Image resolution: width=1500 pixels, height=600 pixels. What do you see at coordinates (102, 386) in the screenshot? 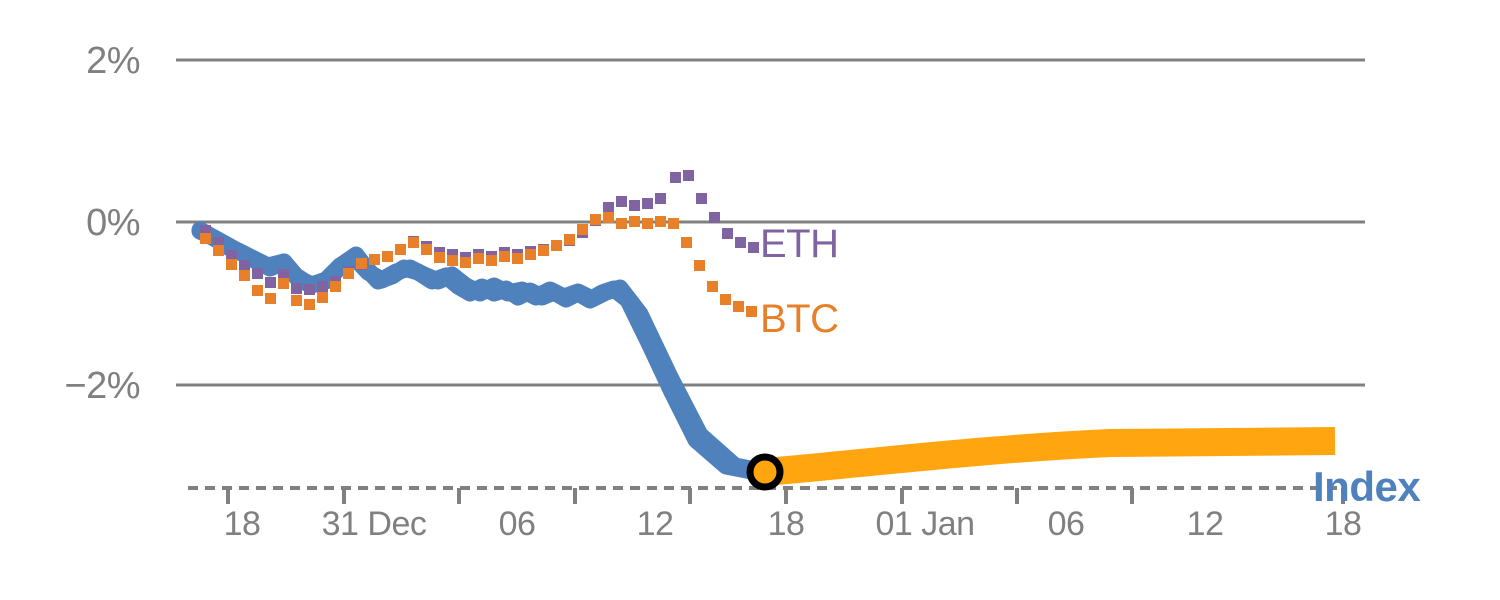
I see `y-tick-label-neg2pct: −2%` at bounding box center [102, 386].